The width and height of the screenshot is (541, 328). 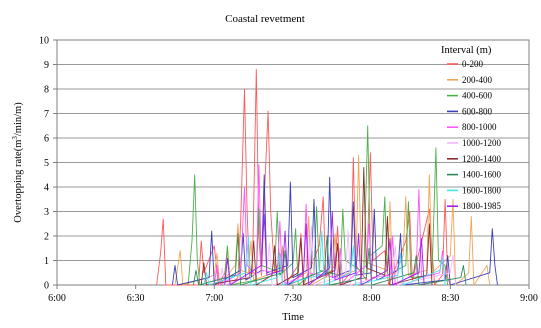 What do you see at coordinates (477, 96) in the screenshot?
I see `legend-entry: 400-600` at bounding box center [477, 96].